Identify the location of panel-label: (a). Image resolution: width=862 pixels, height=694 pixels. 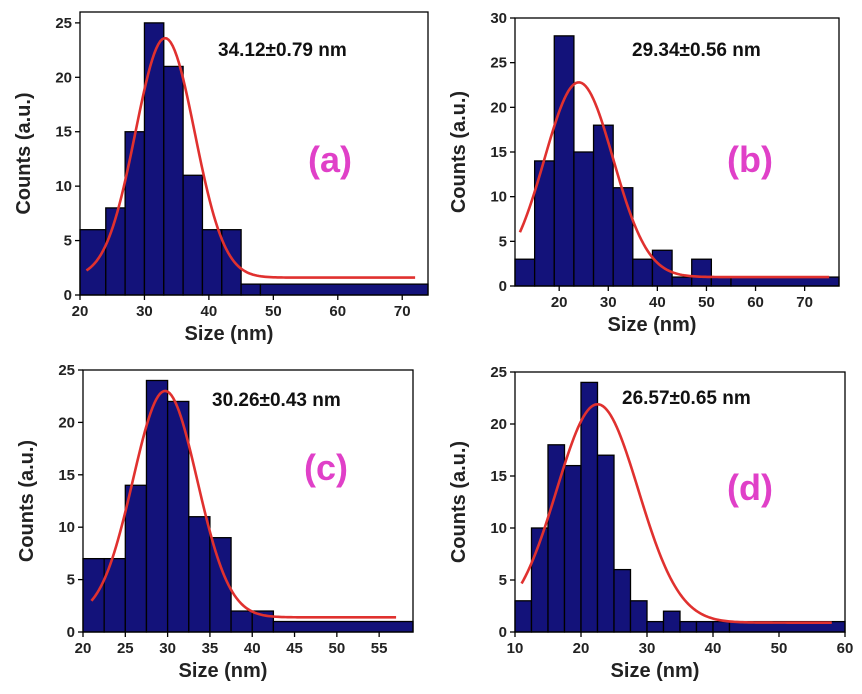
(330, 159).